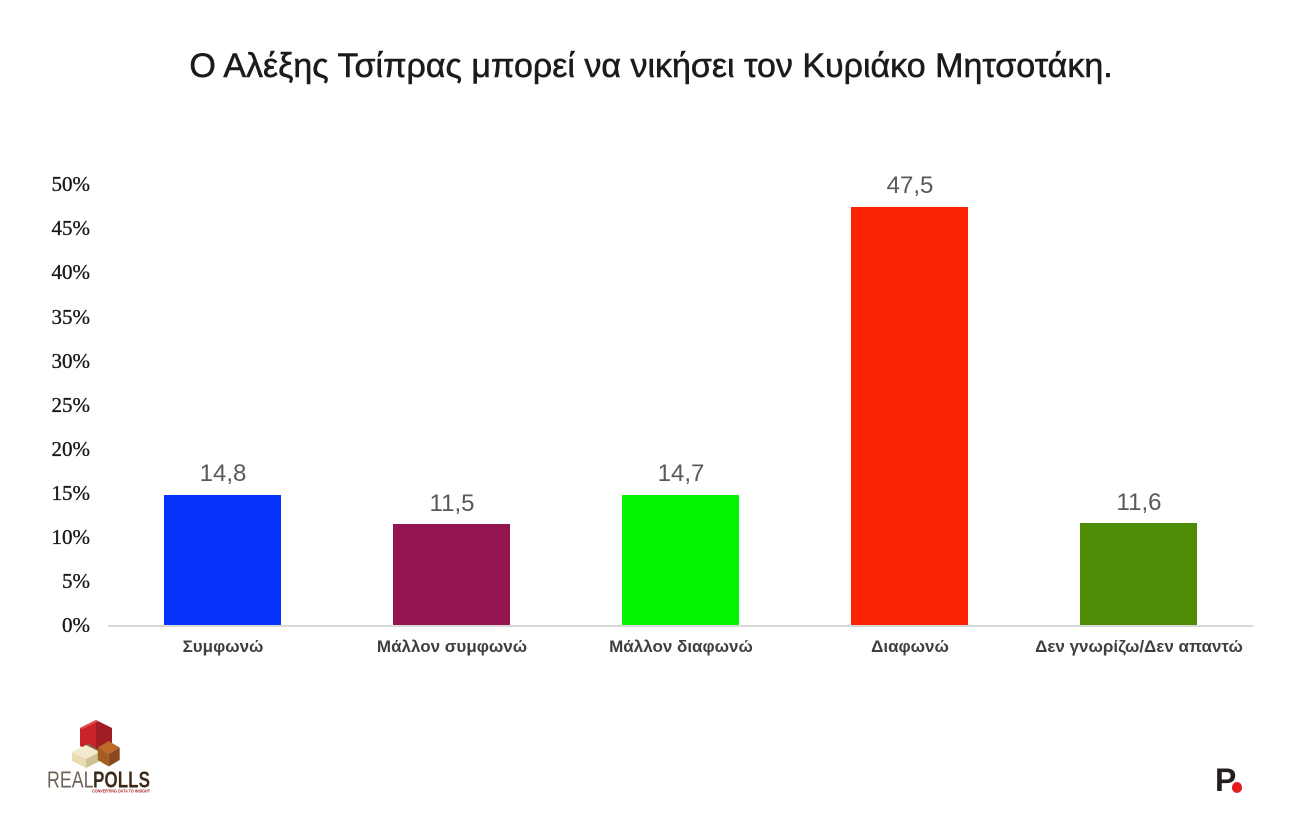 This screenshot has width=1290, height=822. Describe the element at coordinates (121, 779) in the screenshot. I see `svg-text: POLLS` at that location.